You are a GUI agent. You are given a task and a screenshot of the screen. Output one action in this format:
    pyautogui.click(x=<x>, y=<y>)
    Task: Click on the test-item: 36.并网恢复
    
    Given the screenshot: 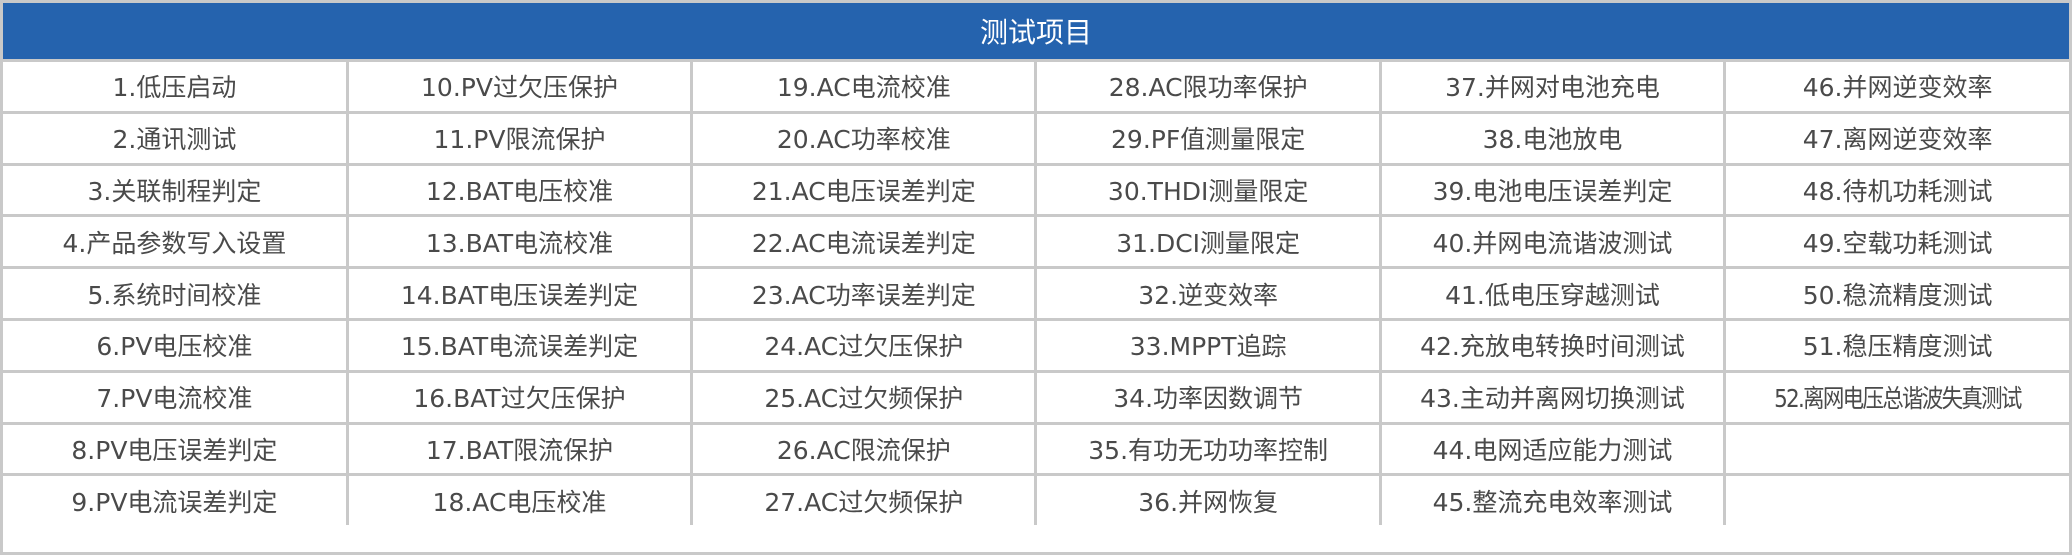 What is the action you would take?
    pyautogui.click(x=1208, y=502)
    